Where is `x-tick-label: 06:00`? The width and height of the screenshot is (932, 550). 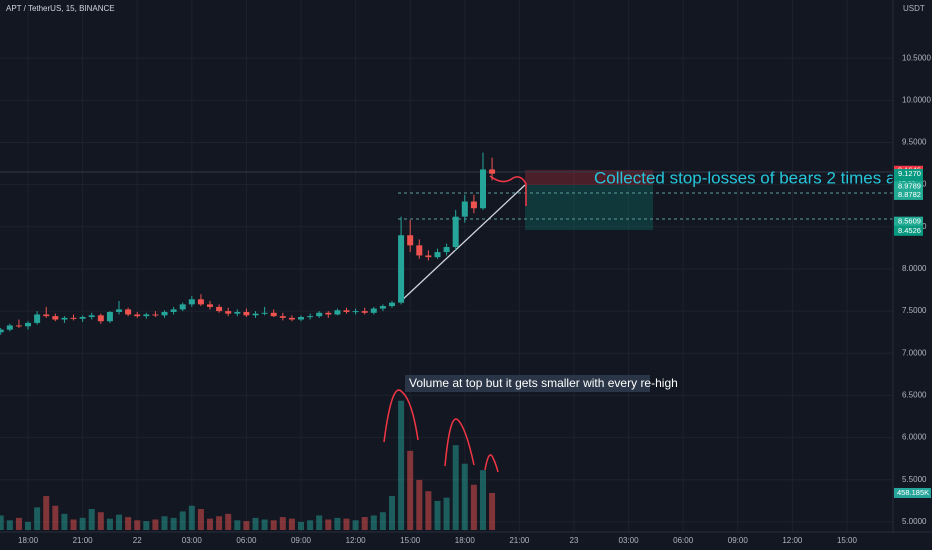 x-tick-label: 06:00 is located at coordinates (683, 540).